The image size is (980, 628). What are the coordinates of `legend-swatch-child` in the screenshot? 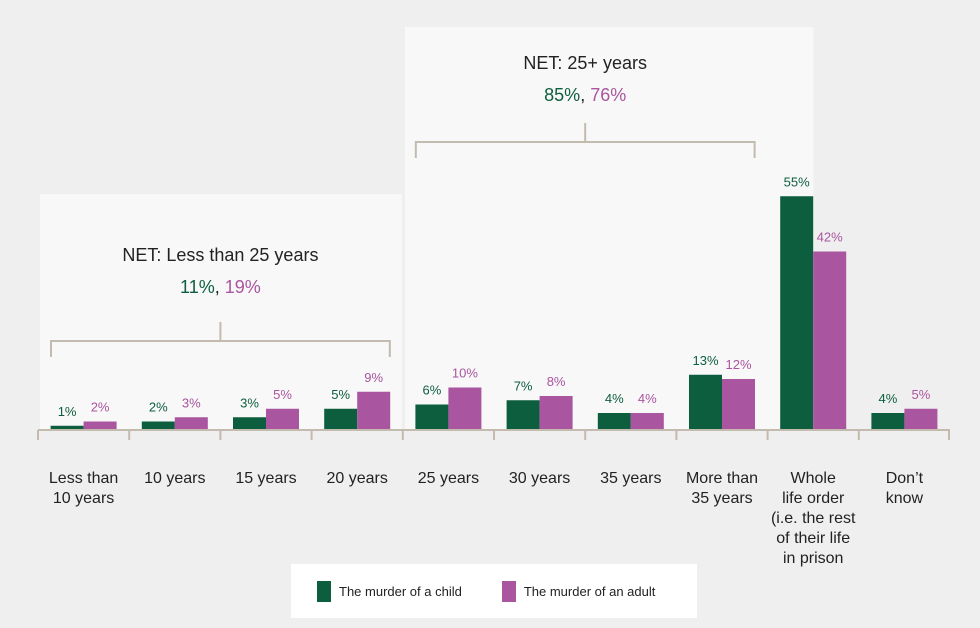 It's located at (324, 591).